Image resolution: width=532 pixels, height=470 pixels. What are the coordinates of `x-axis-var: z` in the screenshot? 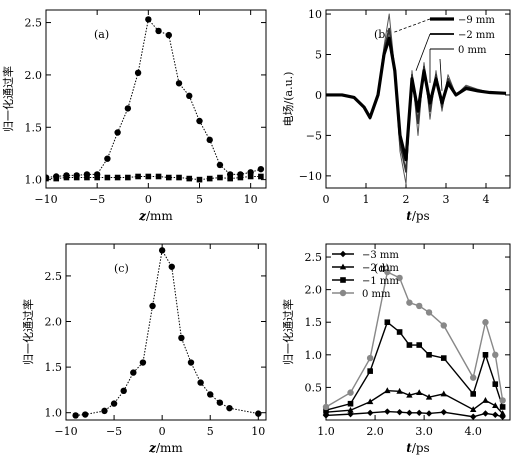 It's located at (142, 216).